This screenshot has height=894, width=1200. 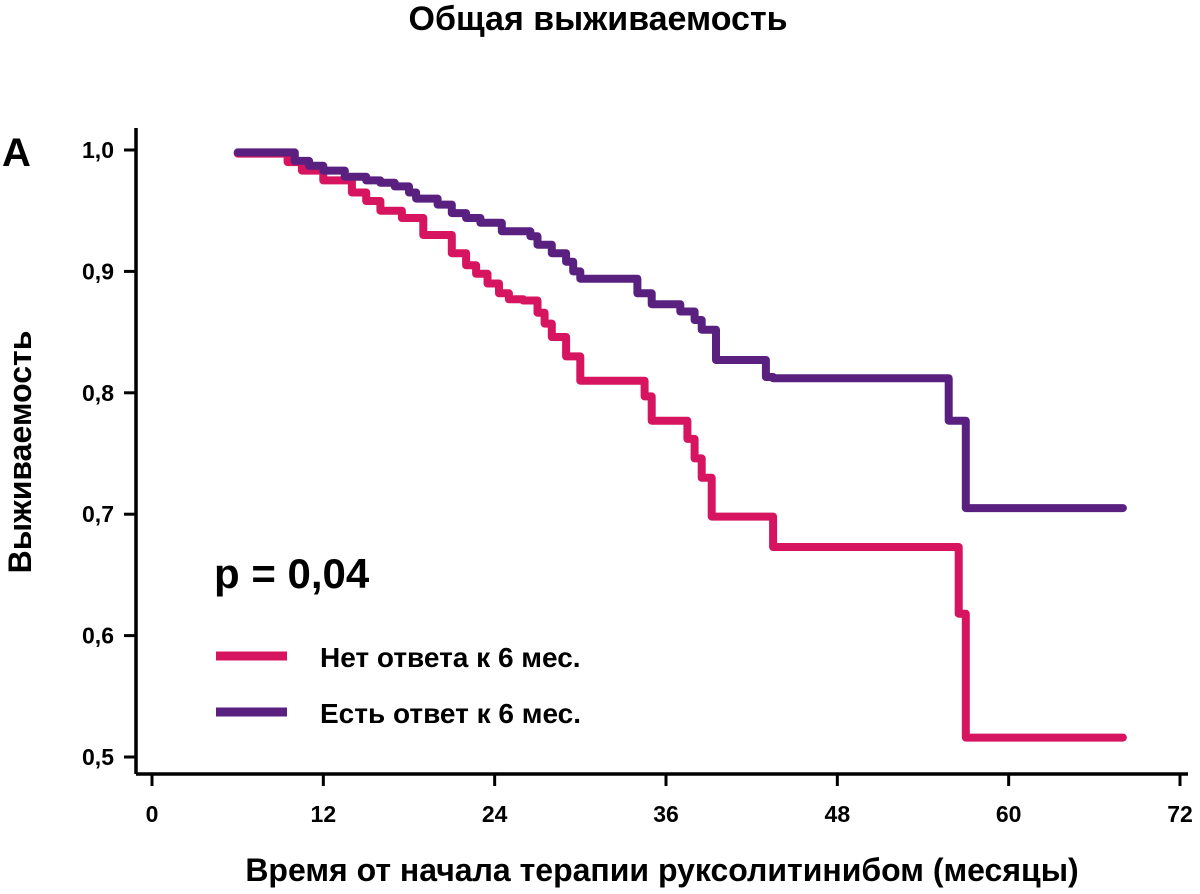 What do you see at coordinates (450, 657) in the screenshot?
I see `legend-label-no-response: Нет ответа к 6 мес.` at bounding box center [450, 657].